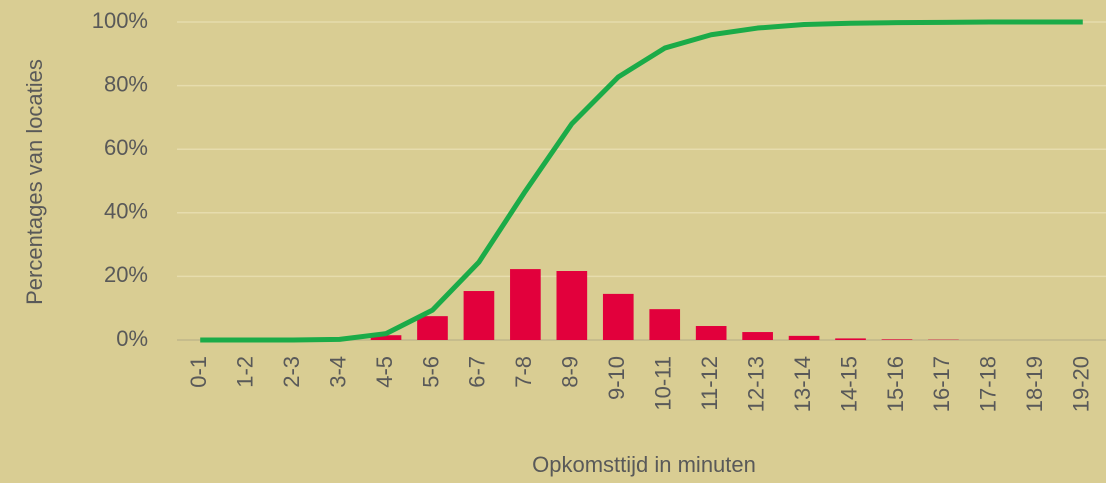  What do you see at coordinates (120, 20) in the screenshot?
I see `y-tick-label: 100%` at bounding box center [120, 20].